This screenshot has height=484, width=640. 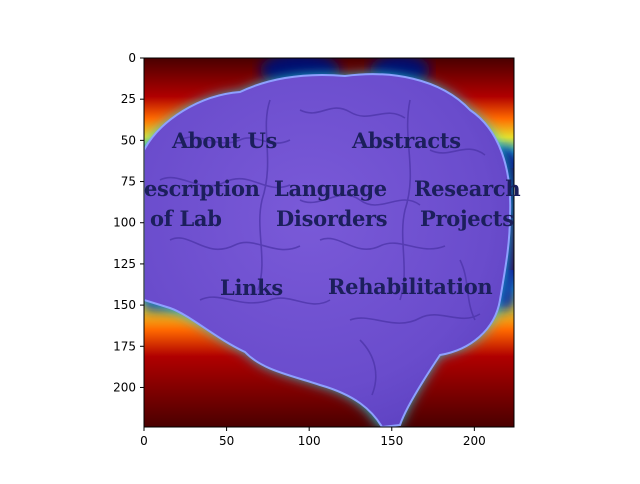 What do you see at coordinates (467, 218) in the screenshot?
I see `research-projects-link-line2: Projects` at bounding box center [467, 218].